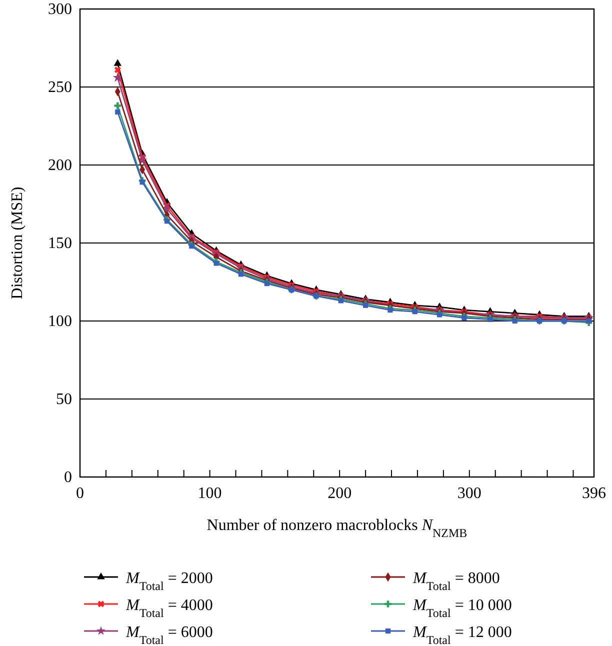  Describe the element at coordinates (80, 493) in the screenshot. I see `x-tick-label: 0` at that location.